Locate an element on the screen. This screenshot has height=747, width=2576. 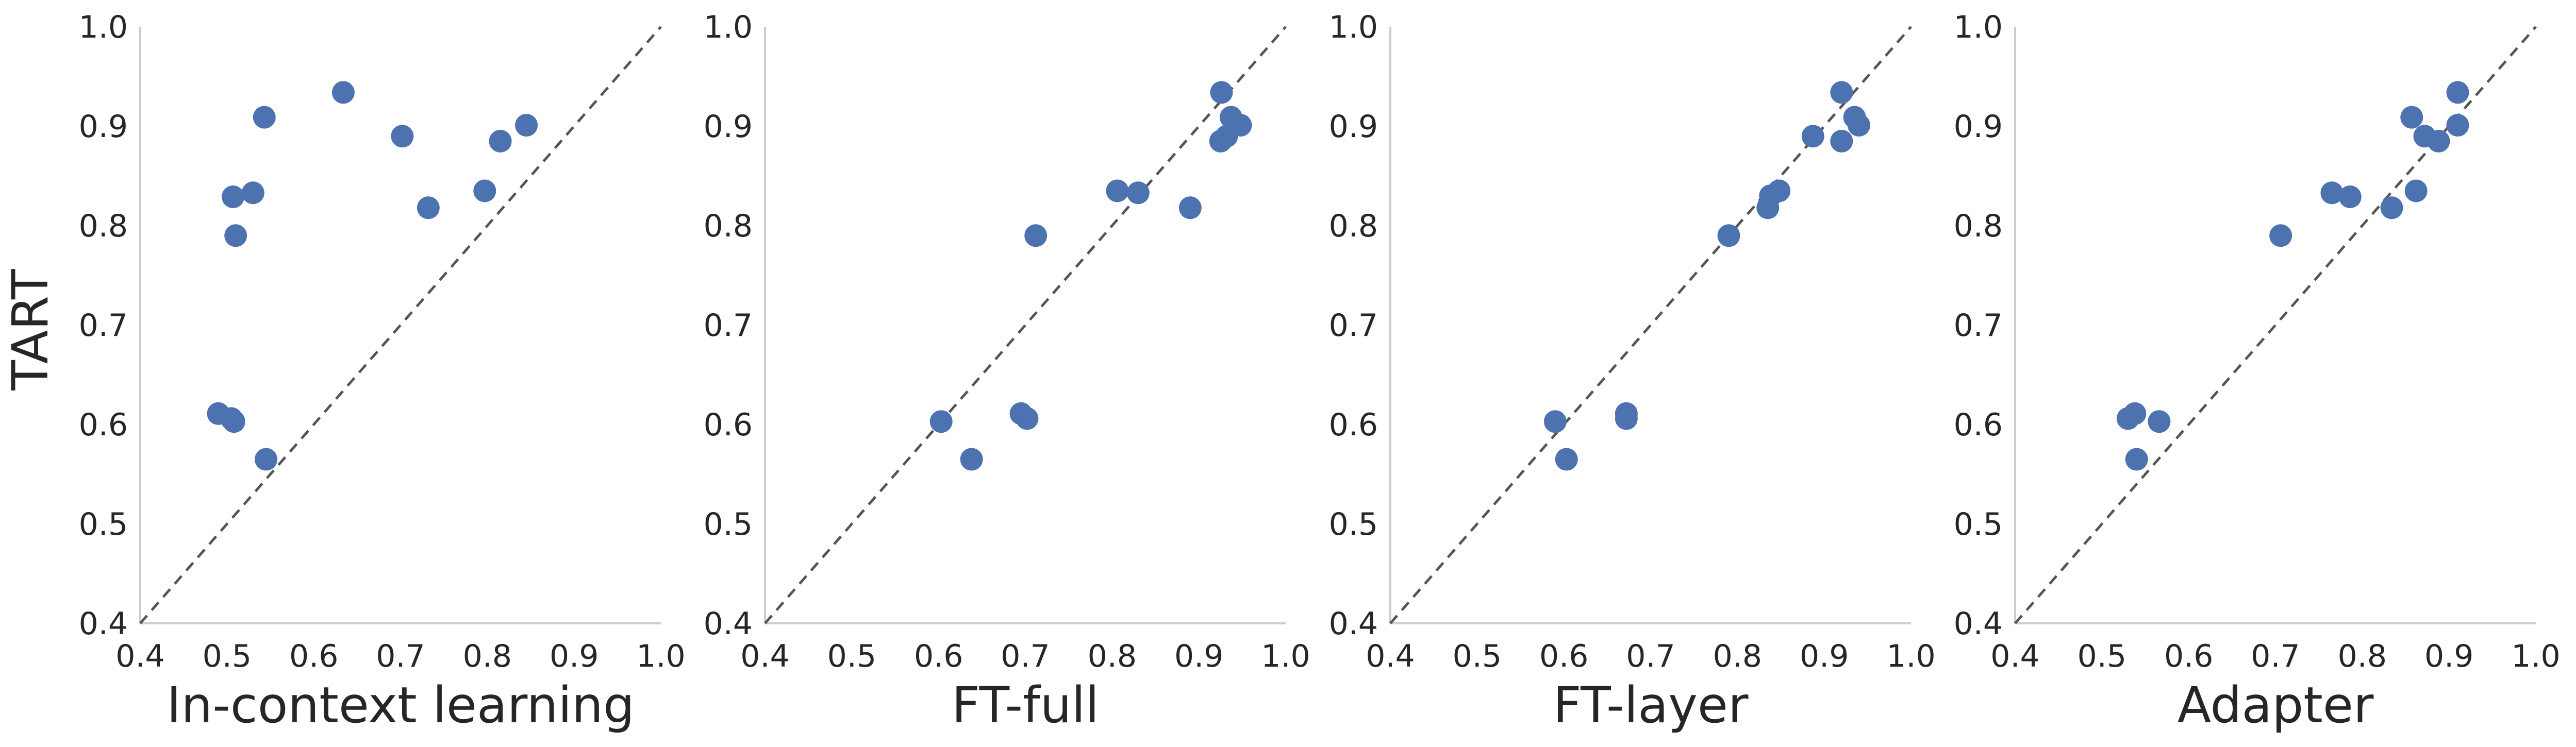
x-axis-label: FT-layer is located at coordinates (1651, 705).